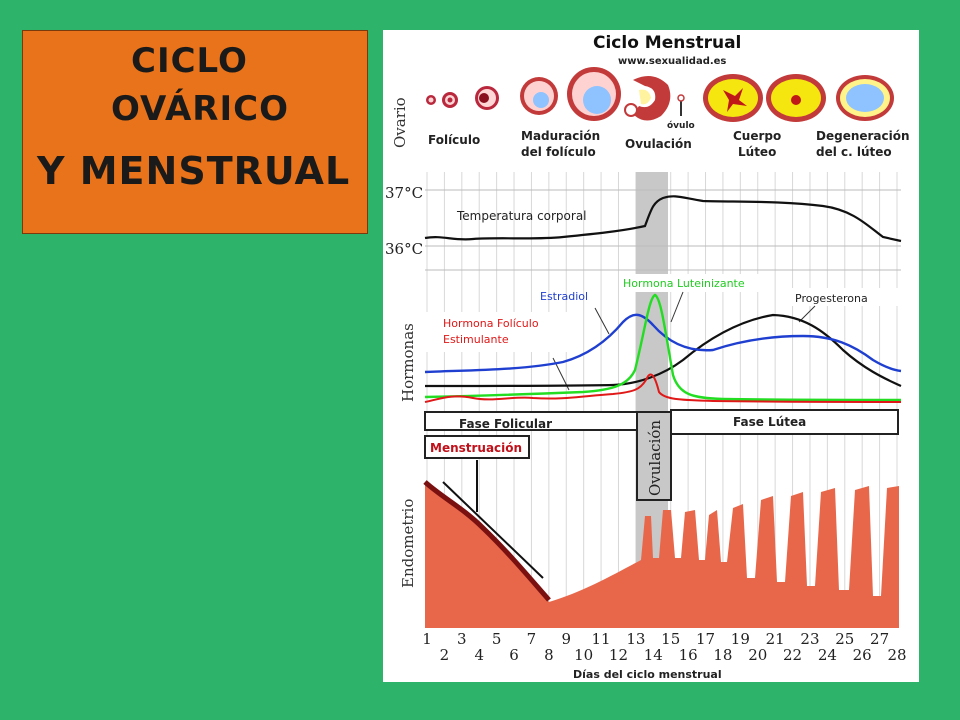  I want to click on day-tick-label: 26, so click(862, 655).